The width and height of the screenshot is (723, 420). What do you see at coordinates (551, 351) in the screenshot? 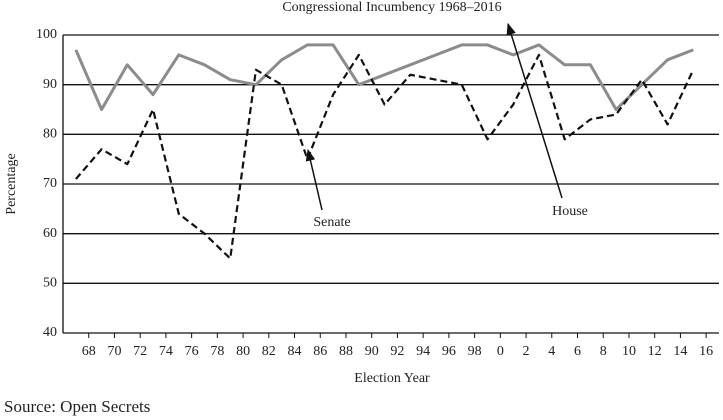
I see `x-tick-label: 4` at bounding box center [551, 351].